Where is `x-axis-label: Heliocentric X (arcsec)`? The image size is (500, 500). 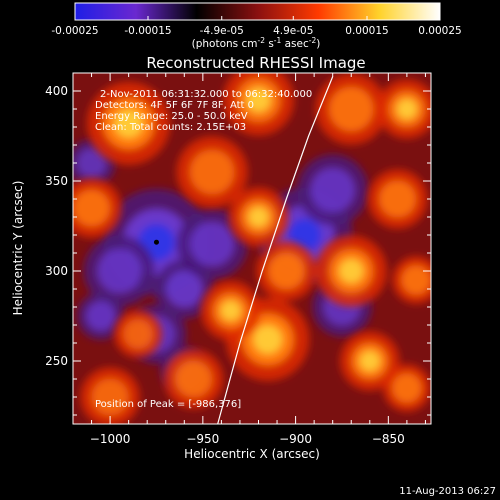
x-axis-label: Heliocentric X (arcsec) is located at coordinates (252, 454).